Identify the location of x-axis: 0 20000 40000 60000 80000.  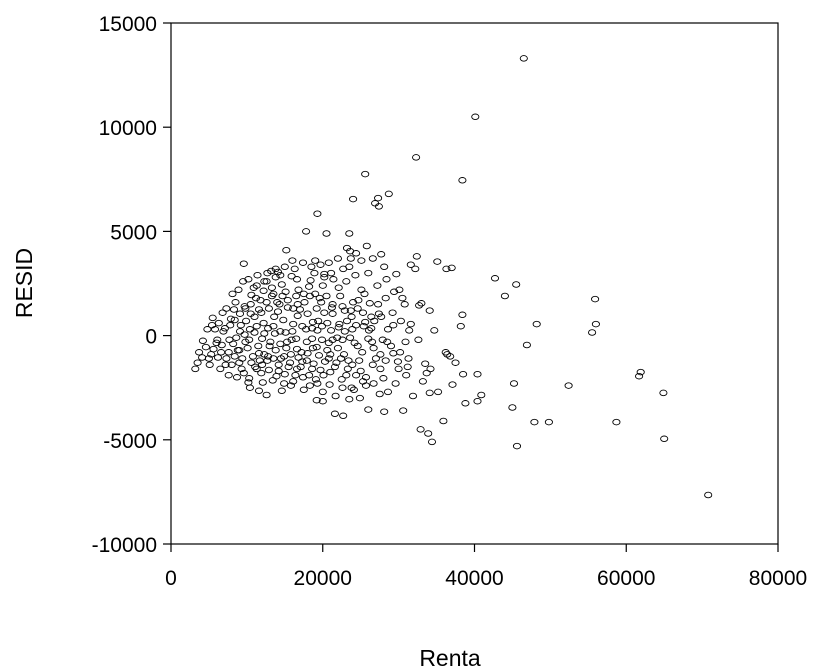
(486, 567).